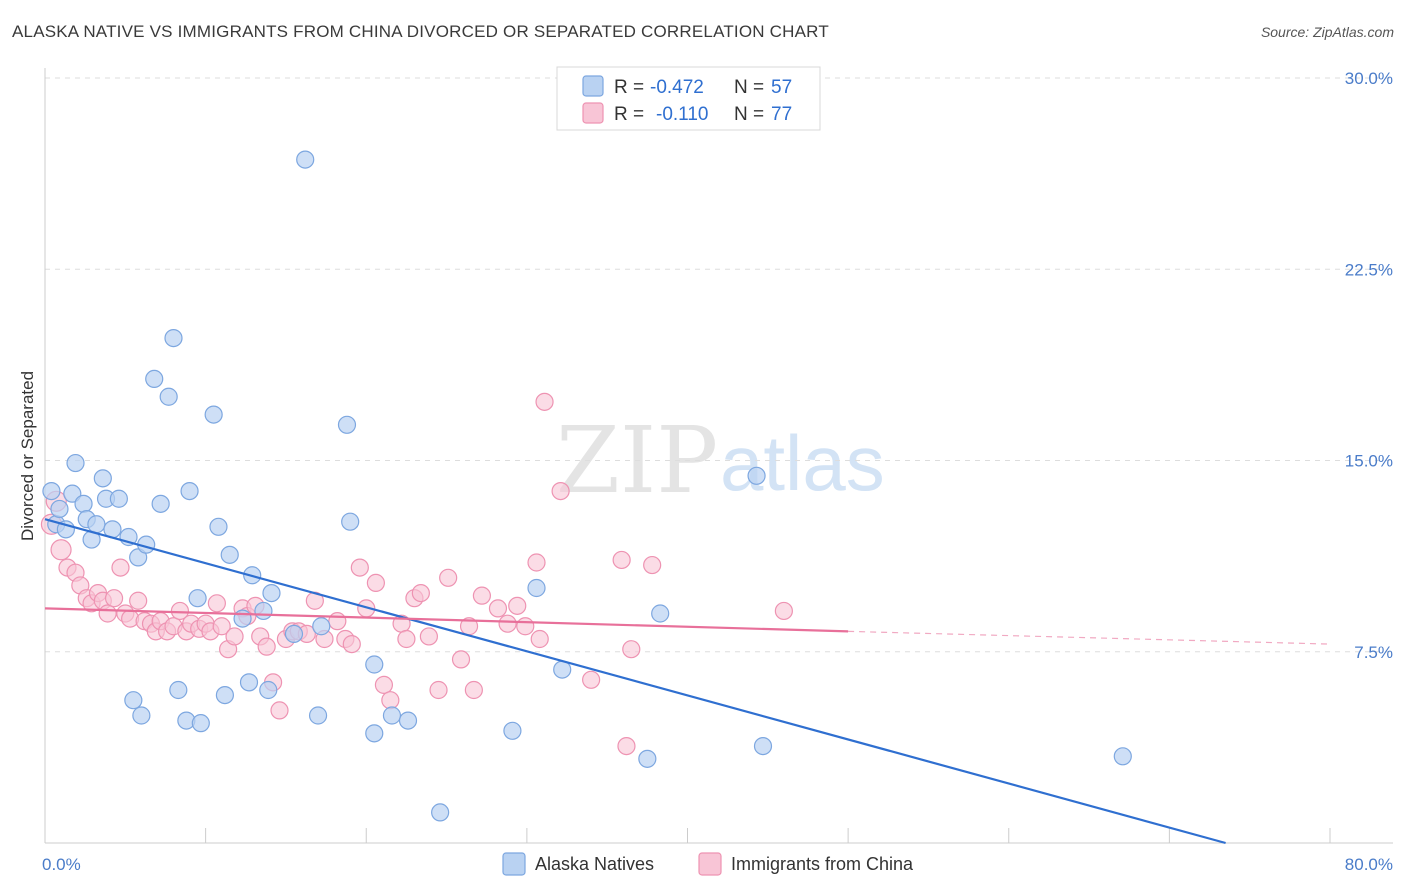 Image resolution: width=1406 pixels, height=892 pixels. What do you see at coordinates (27, 456) in the screenshot?
I see `y-axis-label: Divorced or Separated` at bounding box center [27, 456].